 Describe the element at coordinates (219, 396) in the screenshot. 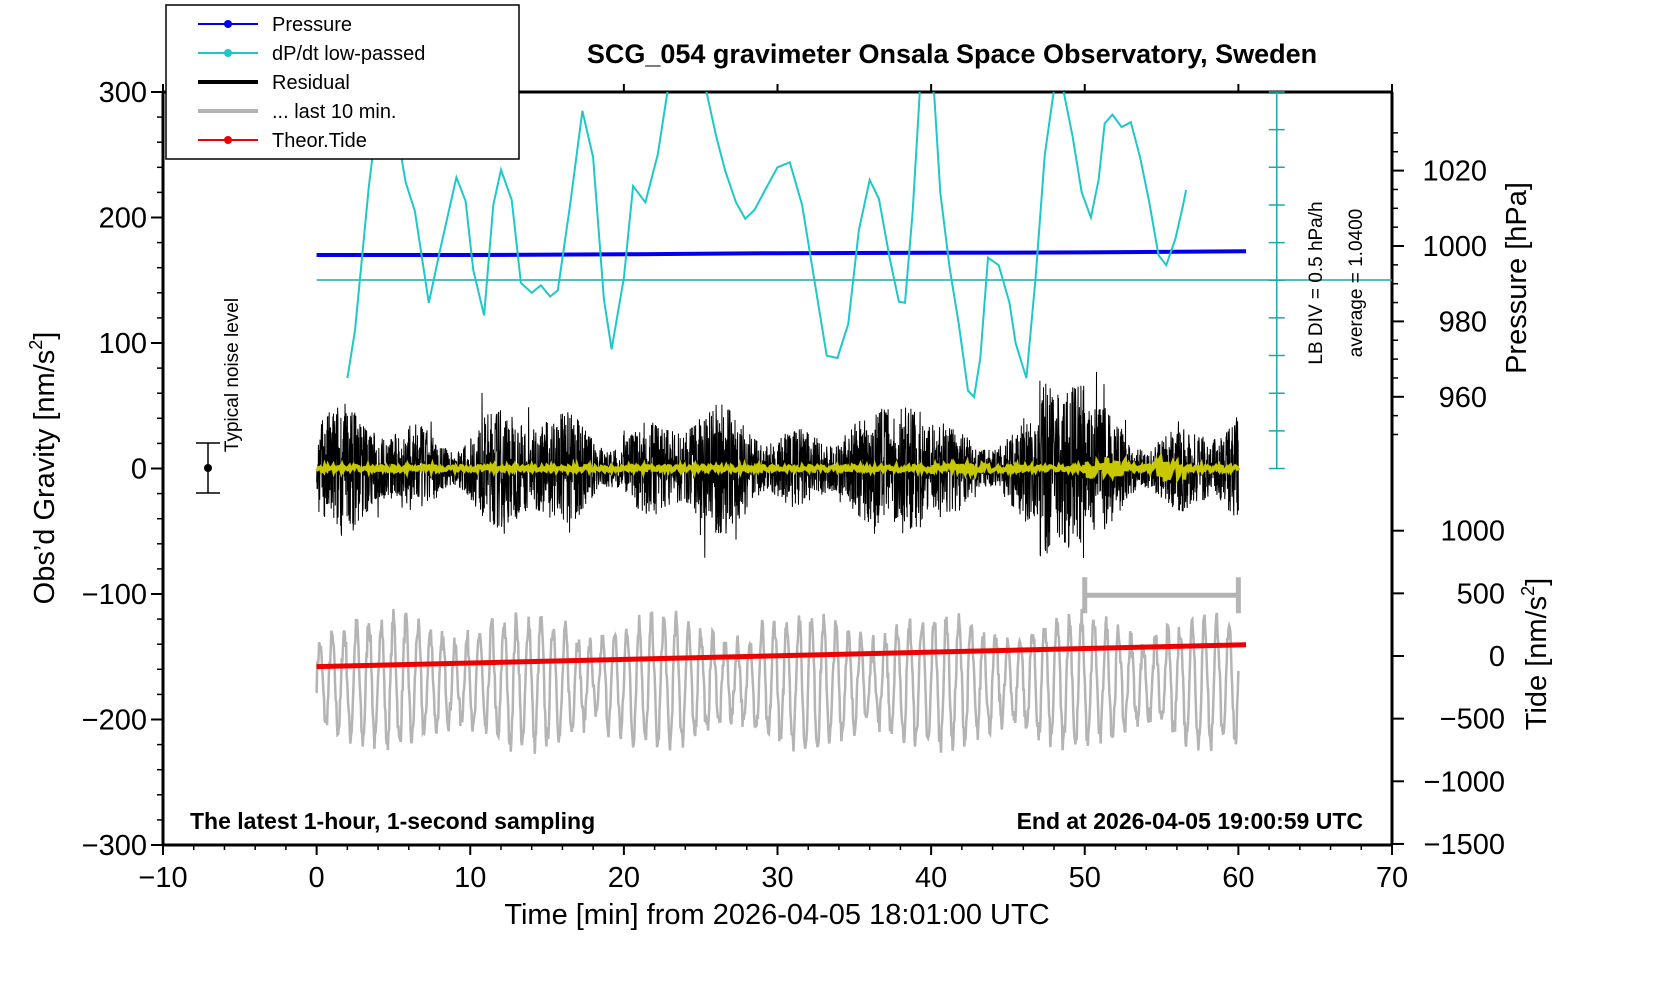

I see `noise-level-indicator: Typical noise level` at that location.